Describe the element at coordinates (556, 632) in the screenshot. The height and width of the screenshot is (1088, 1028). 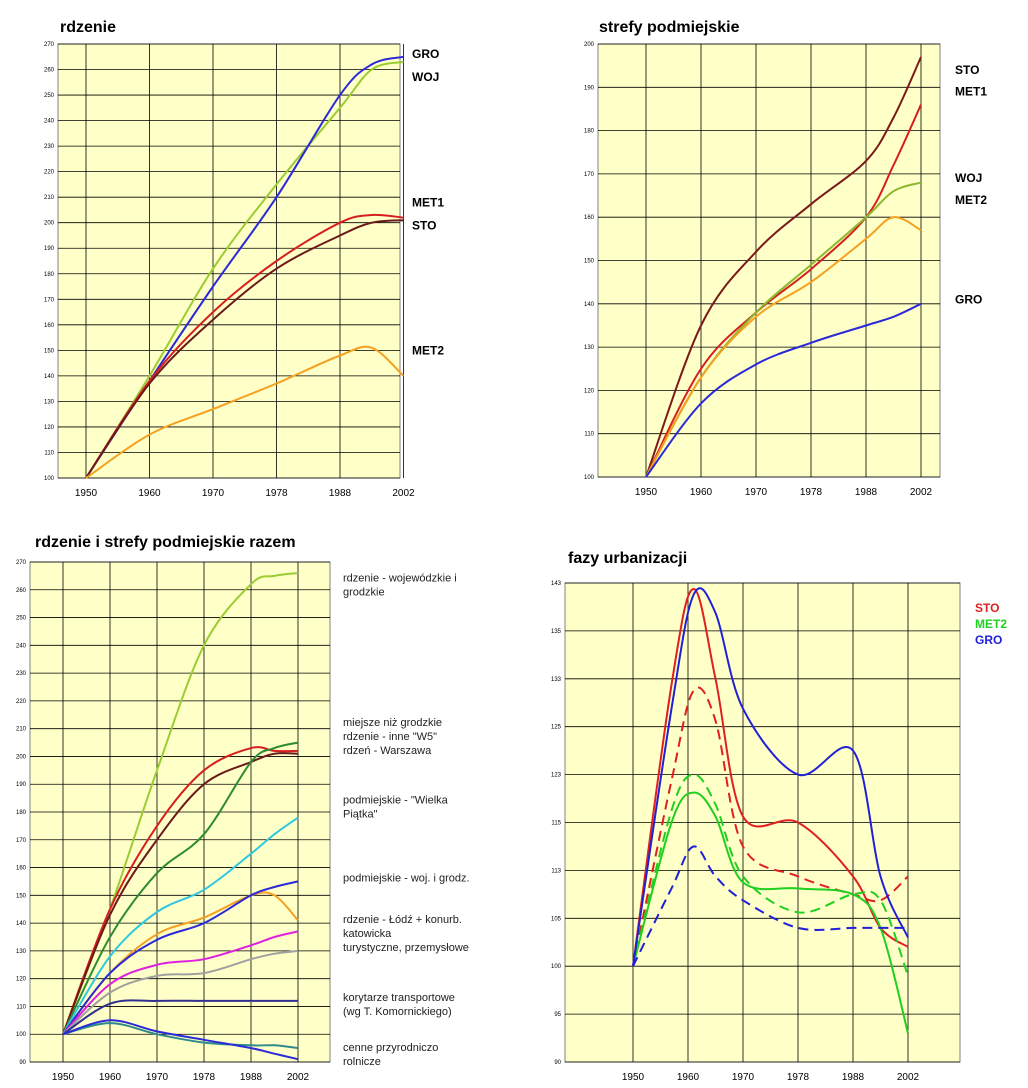
I see `y-tick-label: 135` at that location.